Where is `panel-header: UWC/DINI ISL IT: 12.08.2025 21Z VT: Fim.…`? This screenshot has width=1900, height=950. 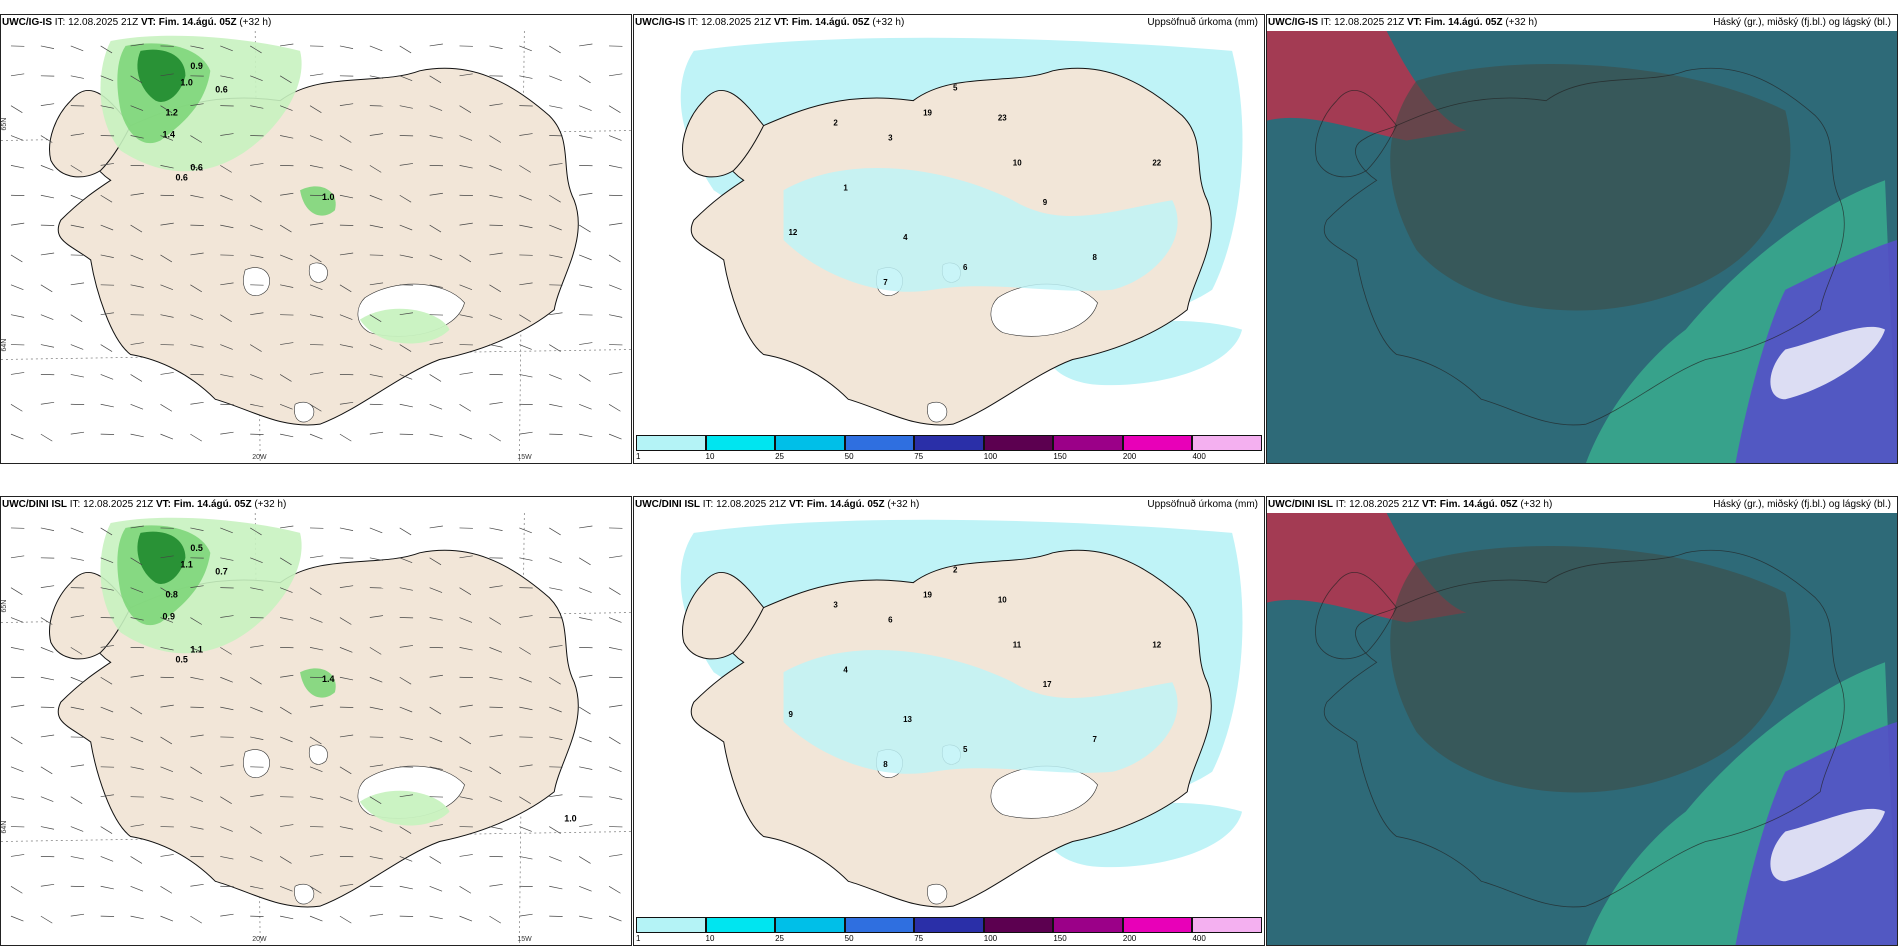
panel-header: UWC/DINI ISL IT: 12.08.2025 21Z VT: Fim.… is located at coordinates (1580, 505).